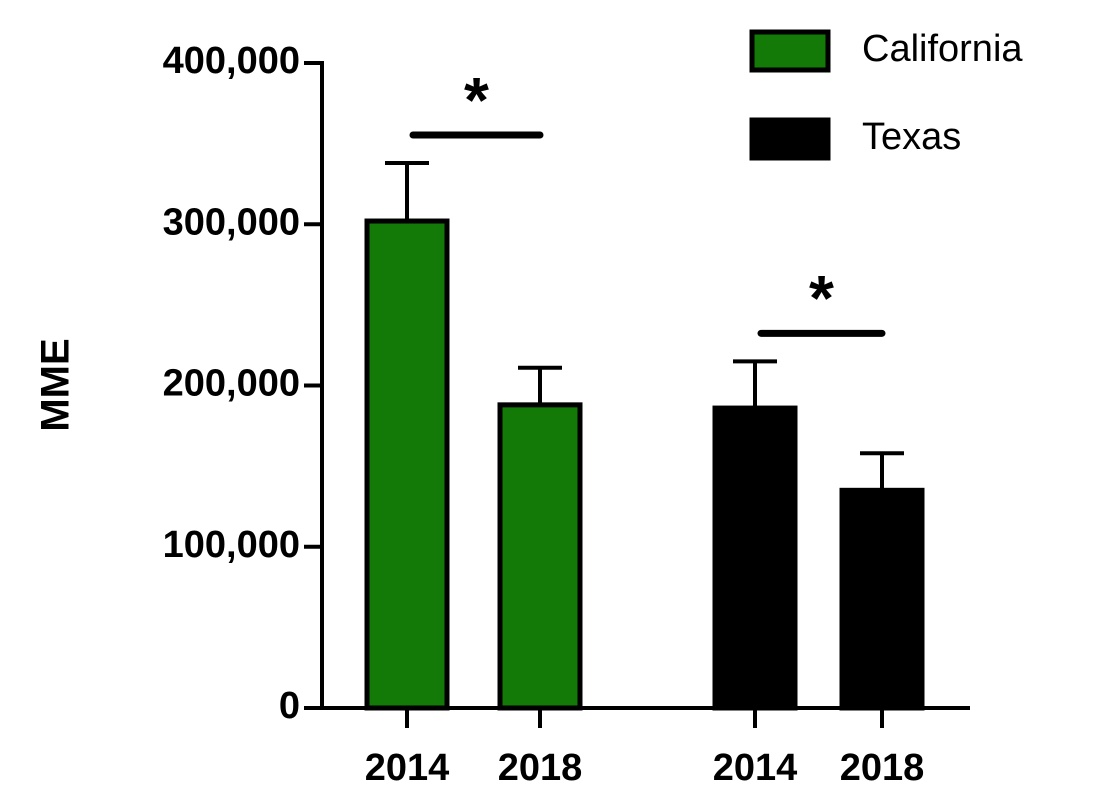 This screenshot has width=1100, height=808. What do you see at coordinates (231, 384) in the screenshot?
I see `y-tick-label: 200,000` at bounding box center [231, 384].